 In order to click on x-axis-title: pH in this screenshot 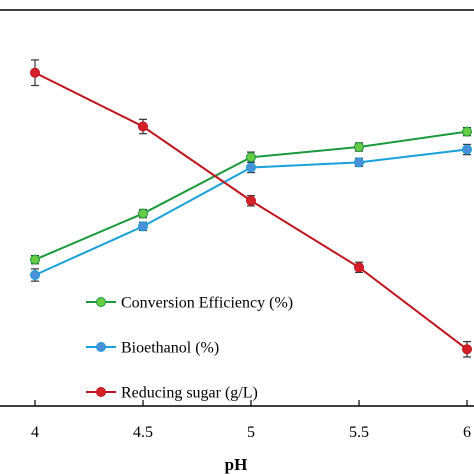, I will do `click(236, 464)`.